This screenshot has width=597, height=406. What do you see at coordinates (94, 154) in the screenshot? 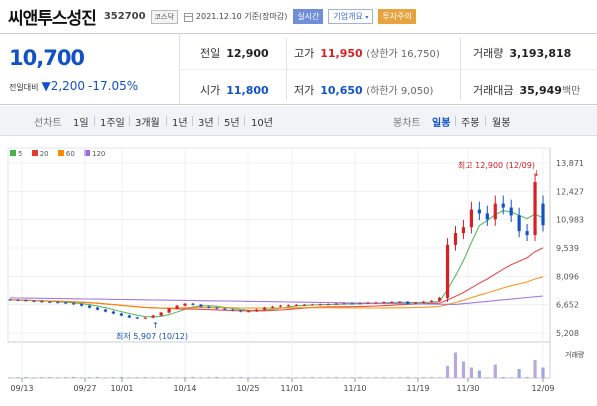
I see `legend-ma120: 120` at bounding box center [94, 154].